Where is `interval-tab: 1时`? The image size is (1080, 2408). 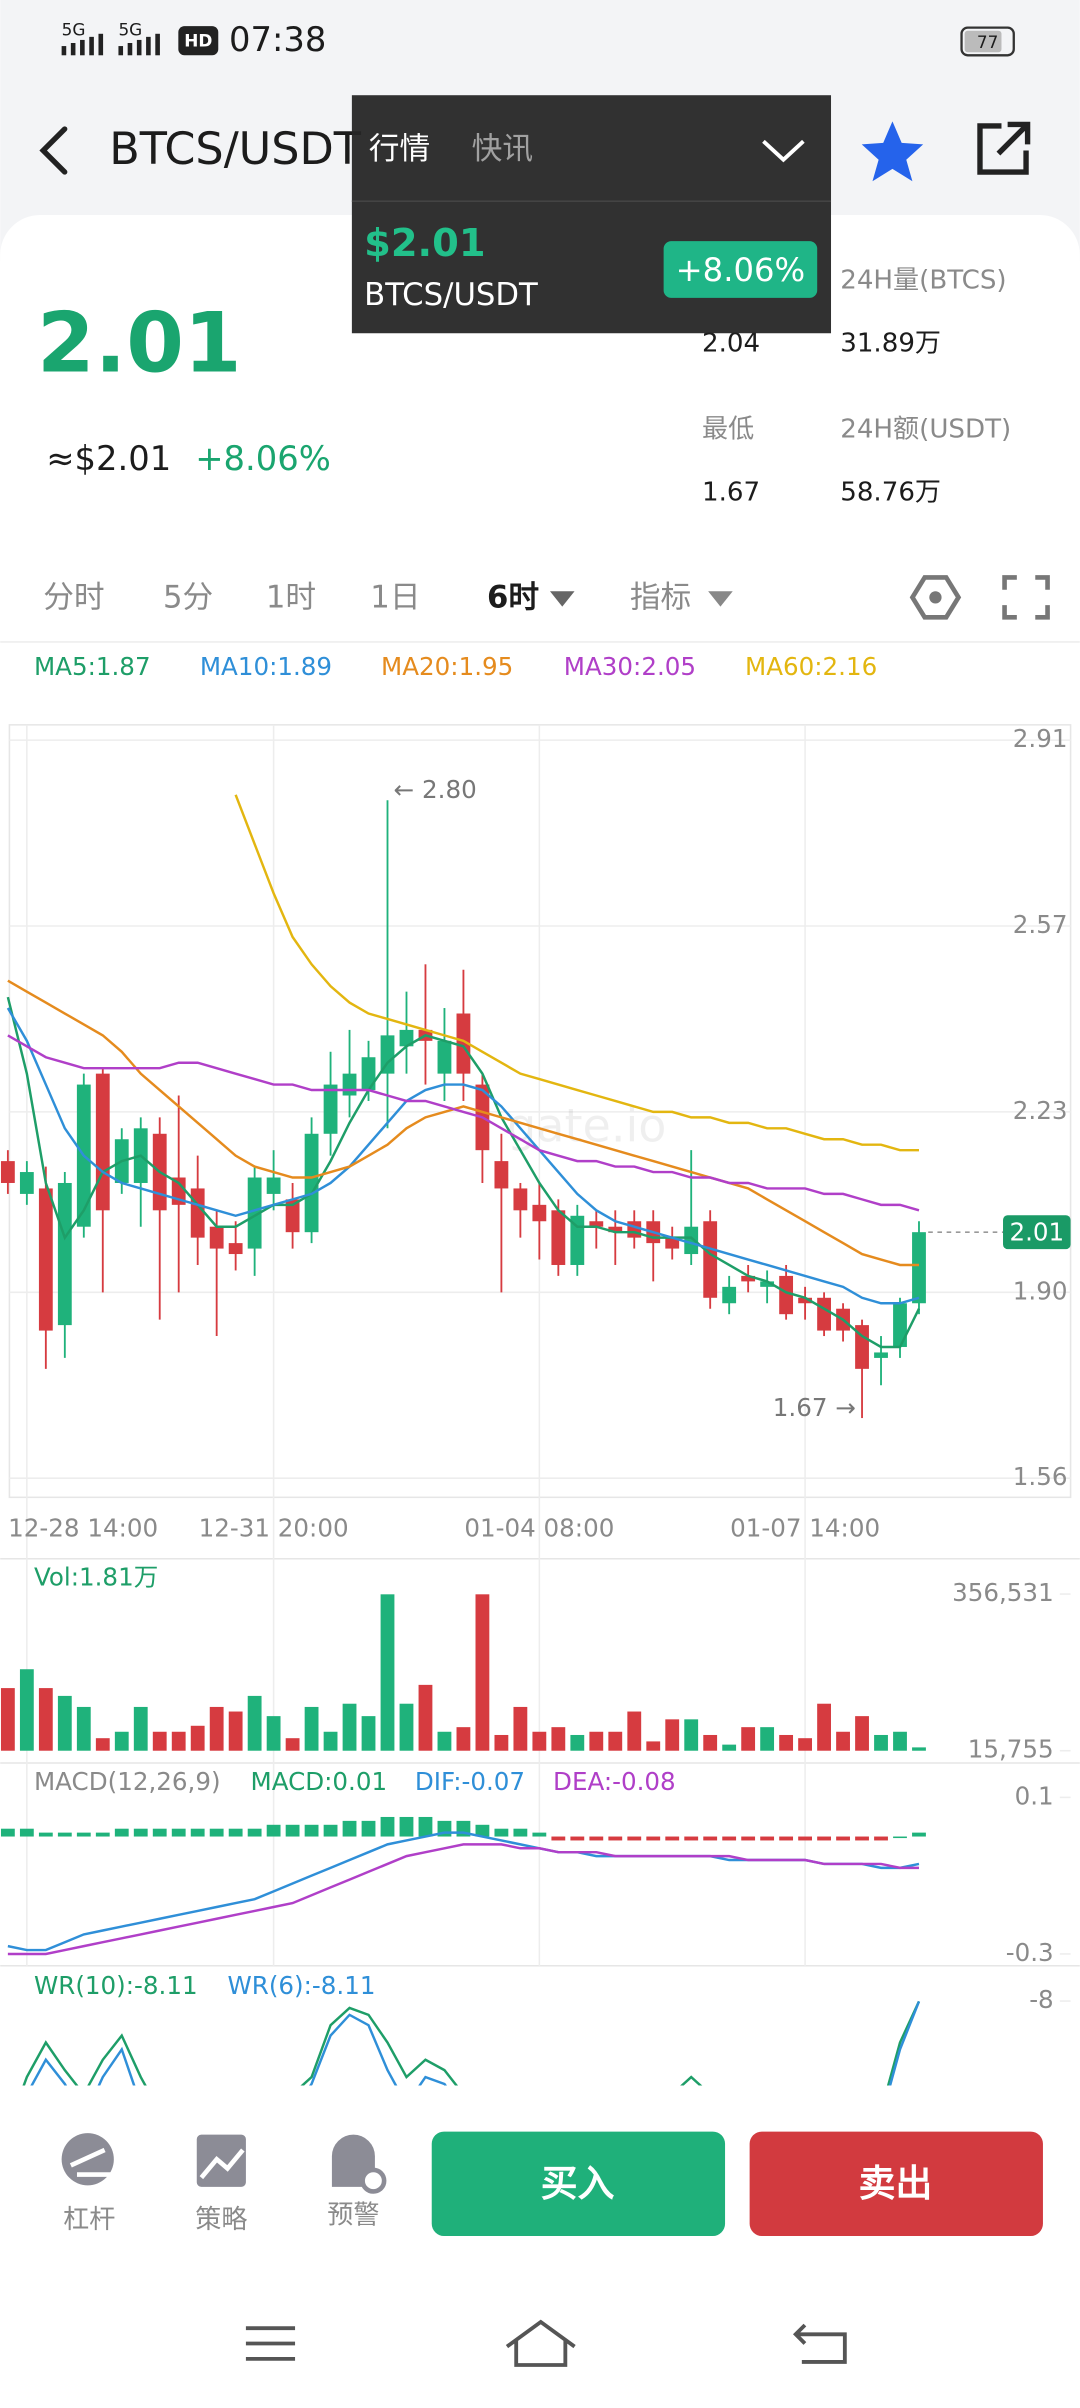
interval-tab: 1时 is located at coordinates (291, 597).